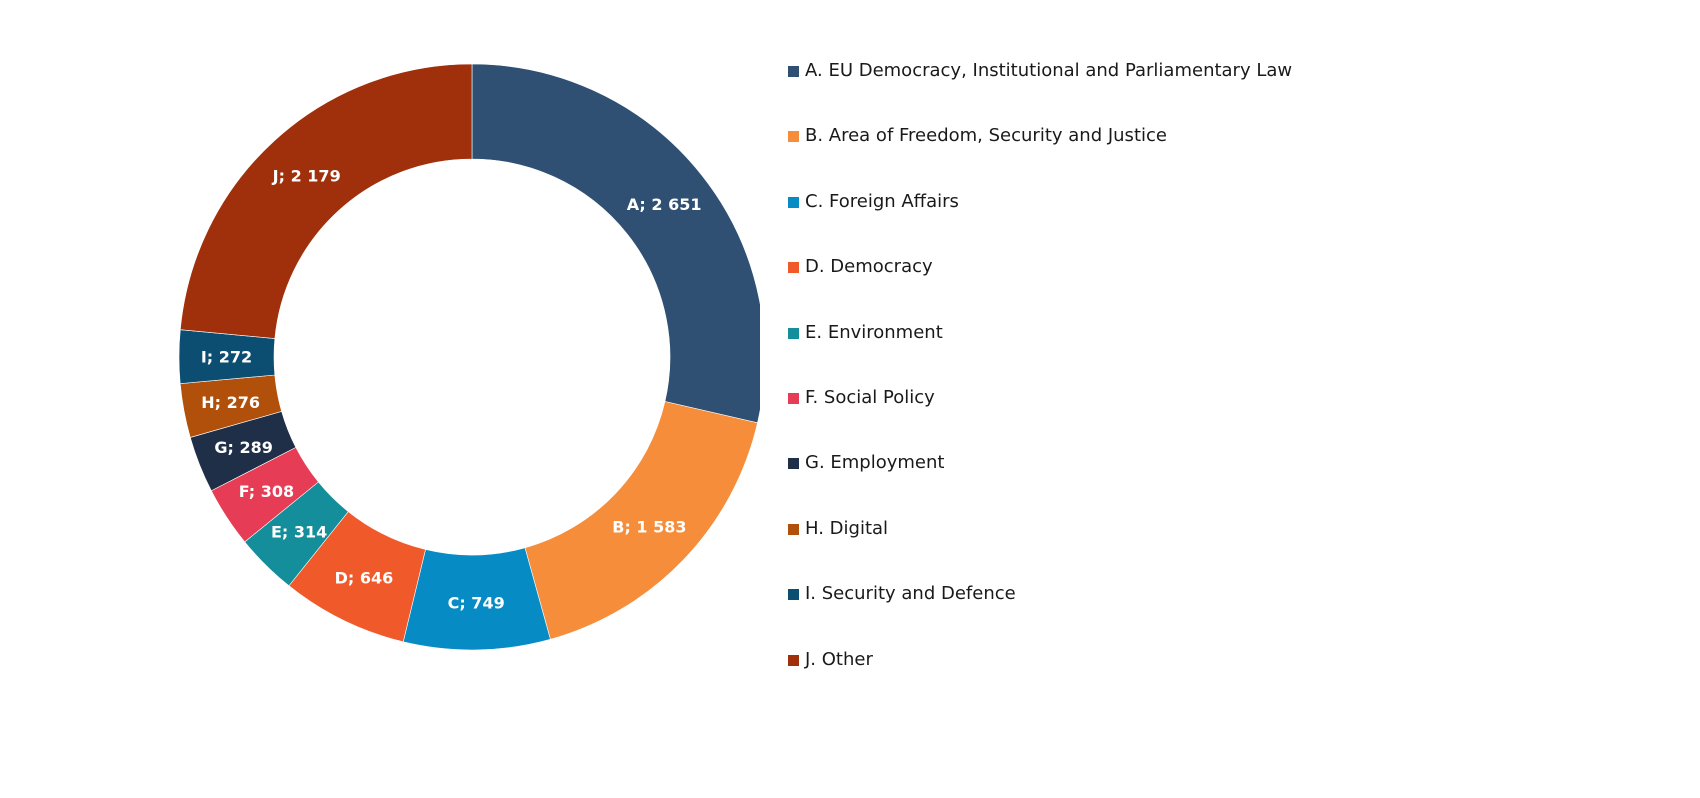  Describe the element at coordinates (870, 397) in the screenshot. I see `legend-label: F. Social Policy` at that location.